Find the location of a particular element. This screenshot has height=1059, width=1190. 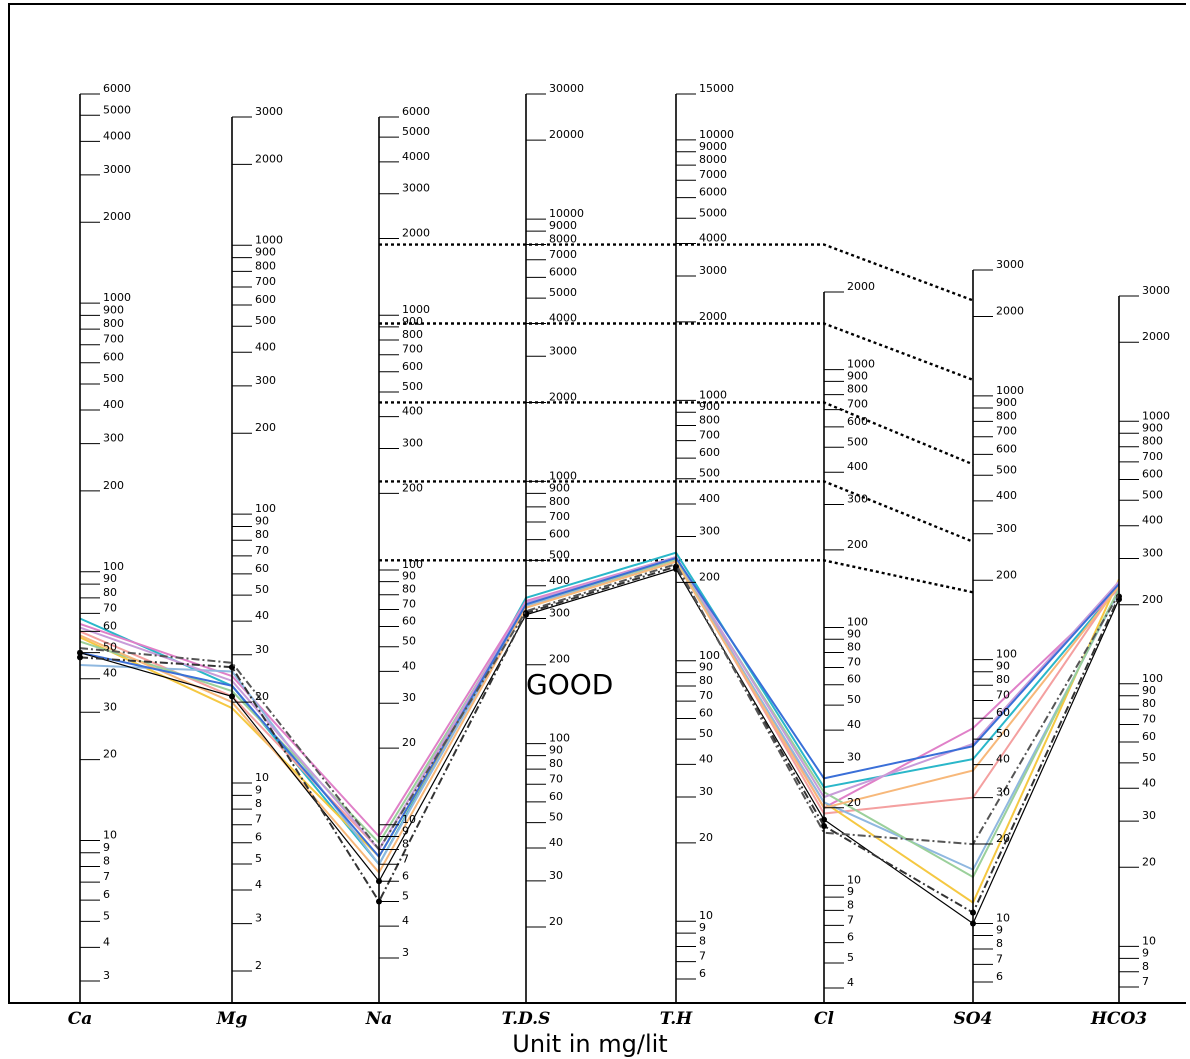

tick-label: 2000 is located at coordinates (861, 286).